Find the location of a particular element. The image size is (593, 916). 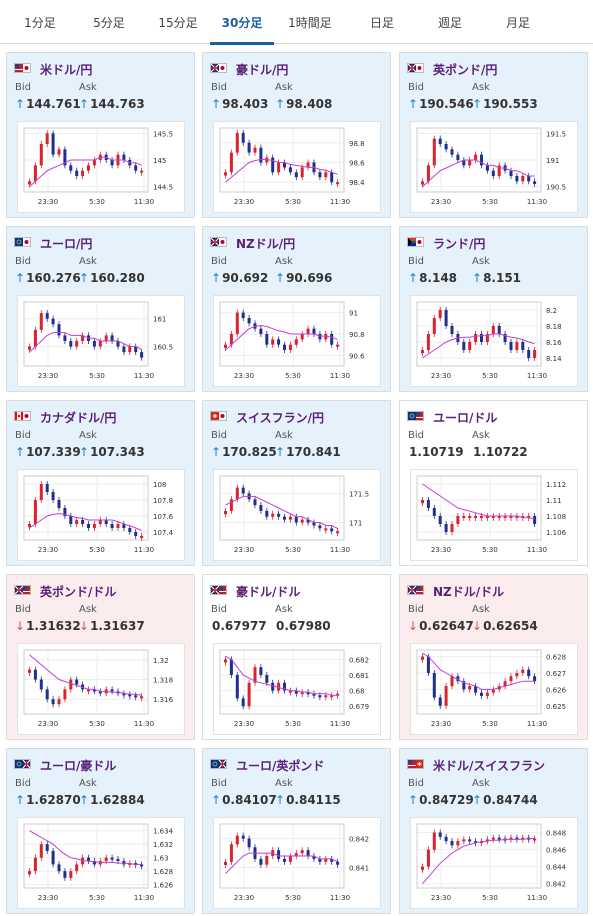

y-tick-label: 1.632 is located at coordinates (163, 845).